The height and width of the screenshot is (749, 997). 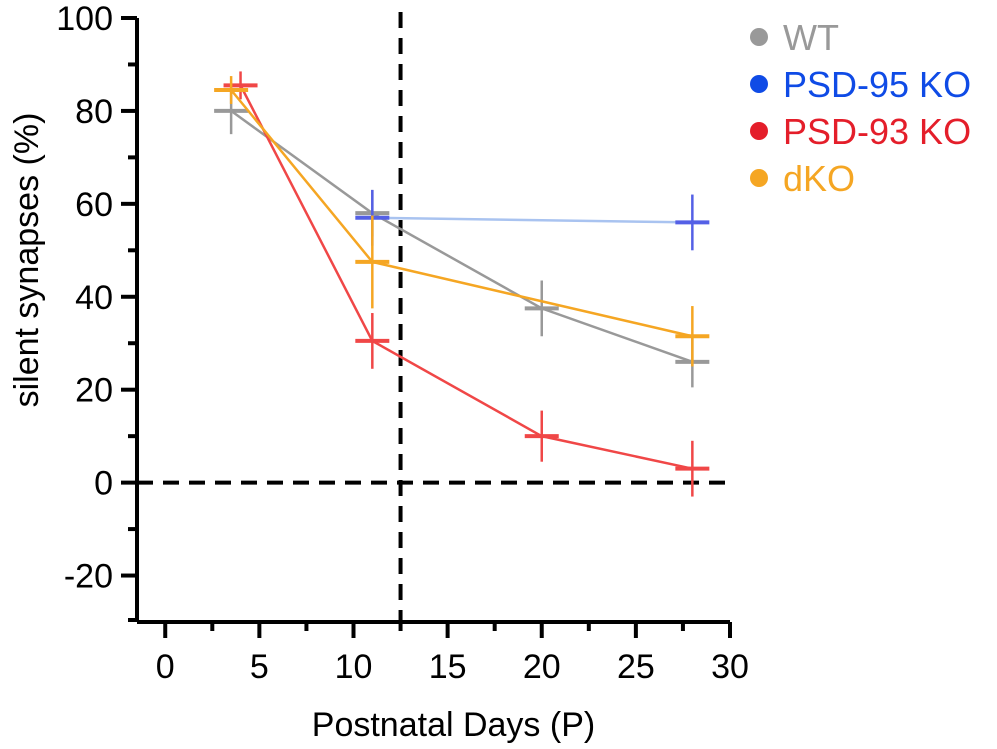 I want to click on legend-label: PSD-93 KO, so click(x=877, y=131).